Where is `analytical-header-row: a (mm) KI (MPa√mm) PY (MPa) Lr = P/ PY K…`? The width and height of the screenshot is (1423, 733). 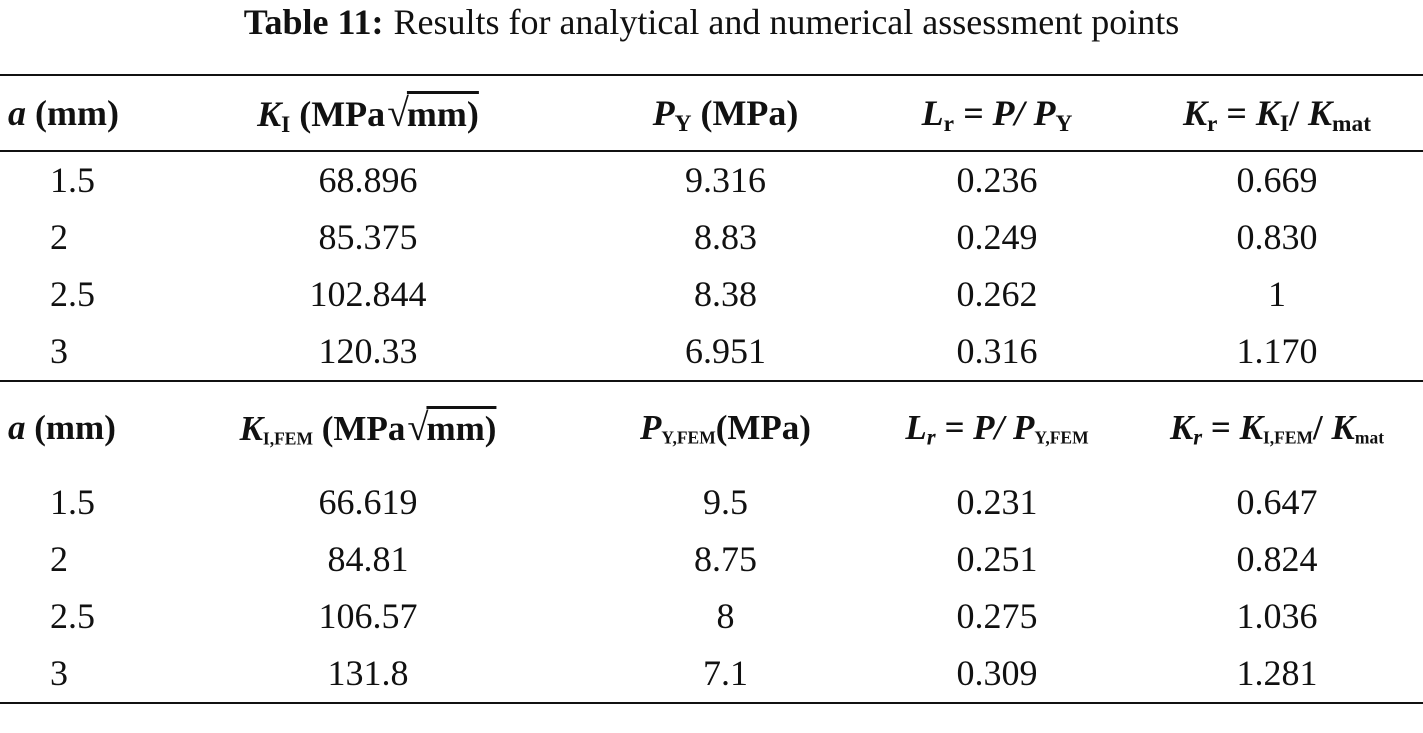 analytical-header-row: a (mm) KI (MPa√mm) PY (MPa) Lr = P/ PY K… is located at coordinates (711, 113).